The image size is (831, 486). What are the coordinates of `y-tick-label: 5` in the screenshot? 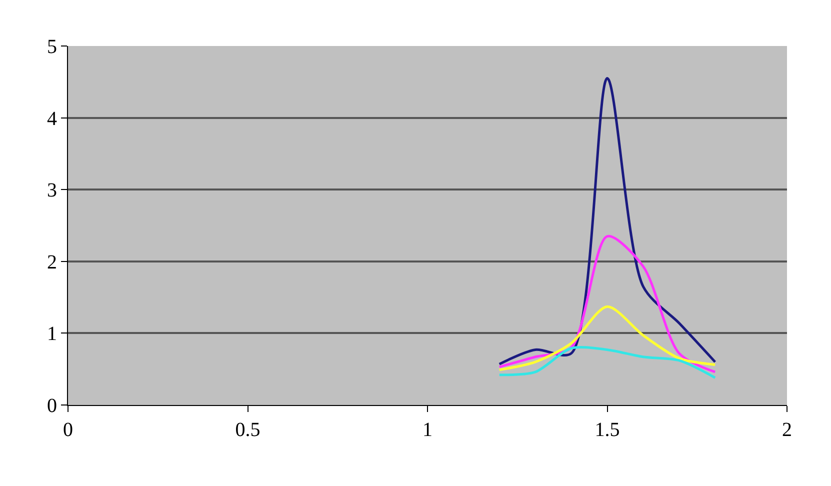 It's located at (52, 47).